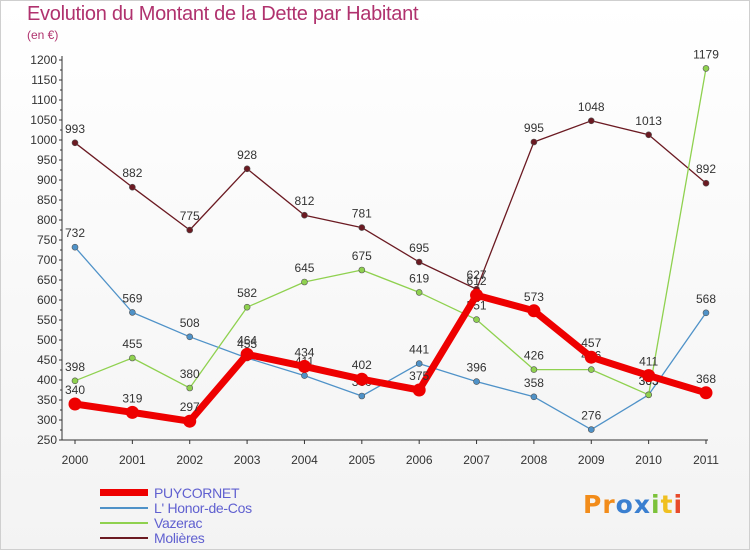 The image size is (750, 550). What do you see at coordinates (47, 400) in the screenshot?
I see `y-tick-label: 350` at bounding box center [47, 400].